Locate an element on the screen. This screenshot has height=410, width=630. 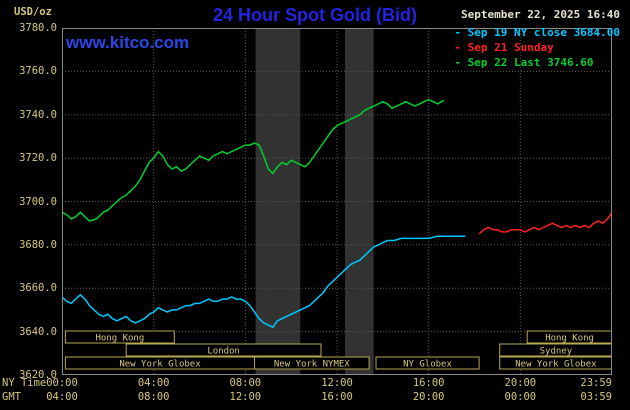
session-label: NY Globex is located at coordinates (427, 365).